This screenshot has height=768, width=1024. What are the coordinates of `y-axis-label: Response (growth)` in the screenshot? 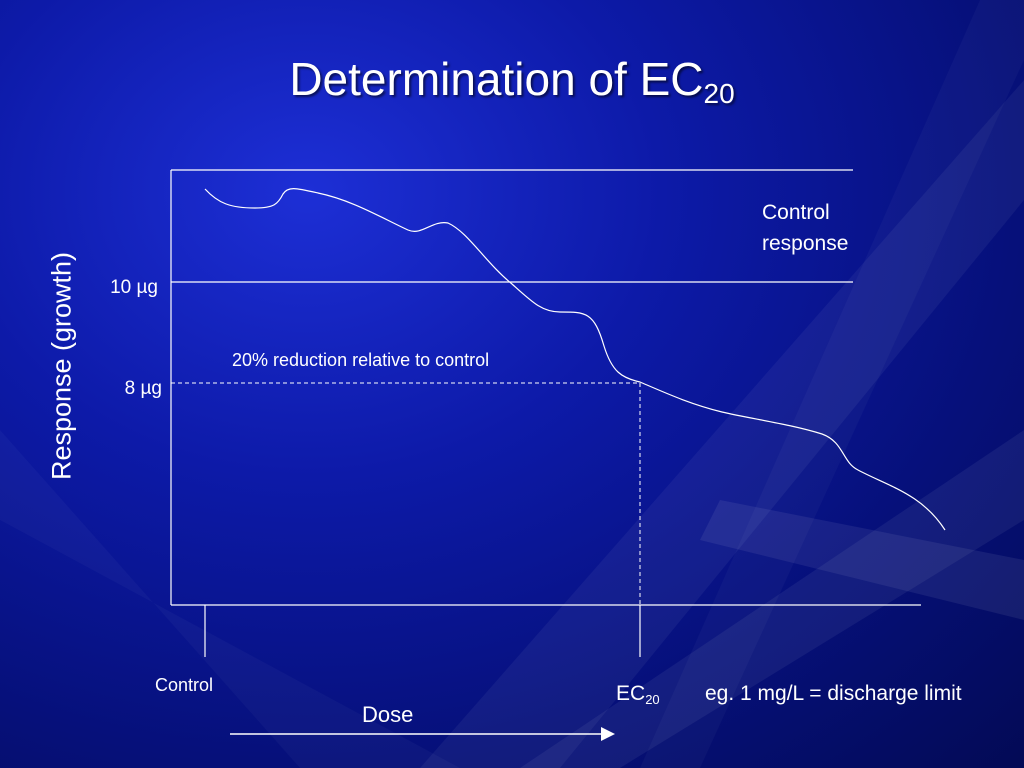 It's located at (61, 366).